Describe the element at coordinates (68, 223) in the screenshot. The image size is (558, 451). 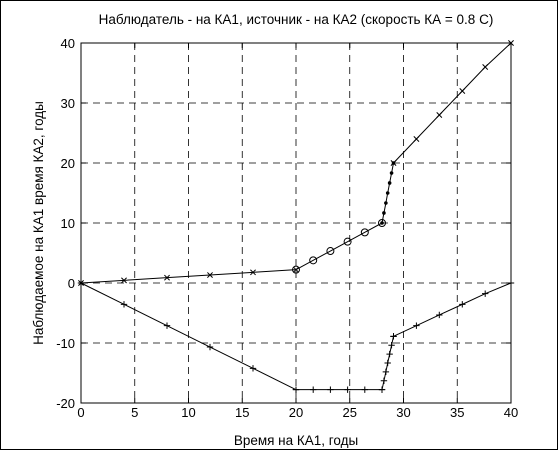
I see `y-tick-label: 10` at that location.